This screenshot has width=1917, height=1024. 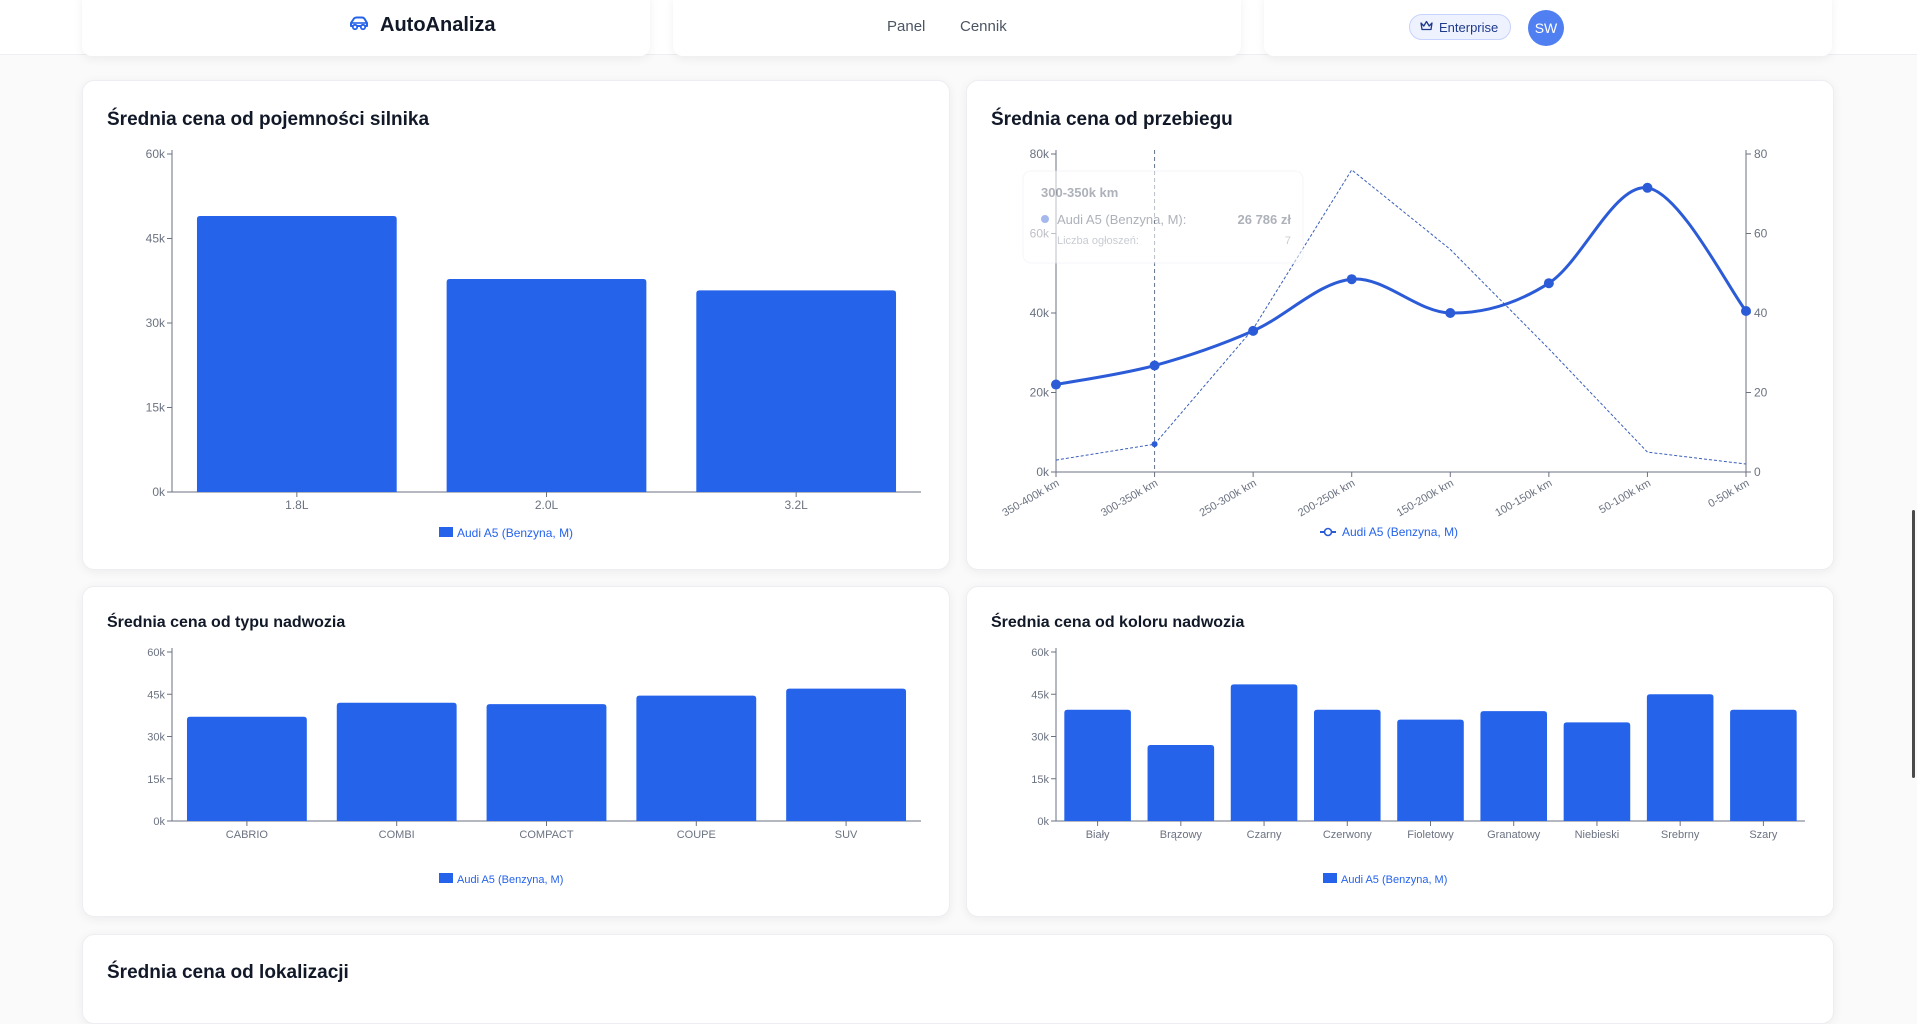 What do you see at coordinates (1347, 835) in the screenshot?
I see `x-tick-label: Czerwony` at bounding box center [1347, 835].